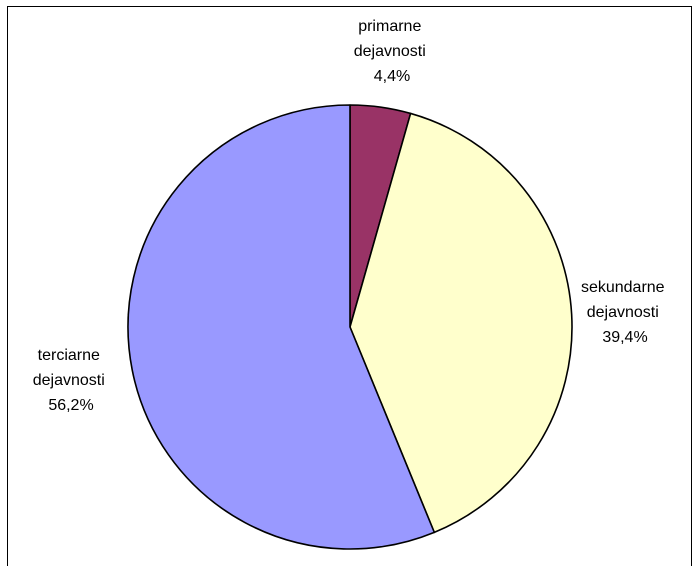  What do you see at coordinates (624, 337) in the screenshot?
I see `slice-value-sekundarne: 39,4%` at bounding box center [624, 337].